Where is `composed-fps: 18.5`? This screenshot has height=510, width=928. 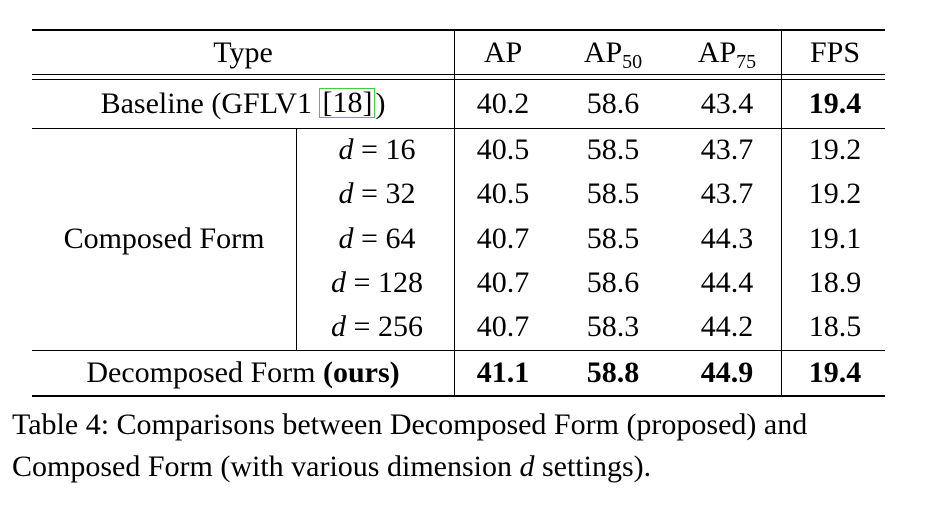 composed-fps: 18.5 is located at coordinates (835, 326).